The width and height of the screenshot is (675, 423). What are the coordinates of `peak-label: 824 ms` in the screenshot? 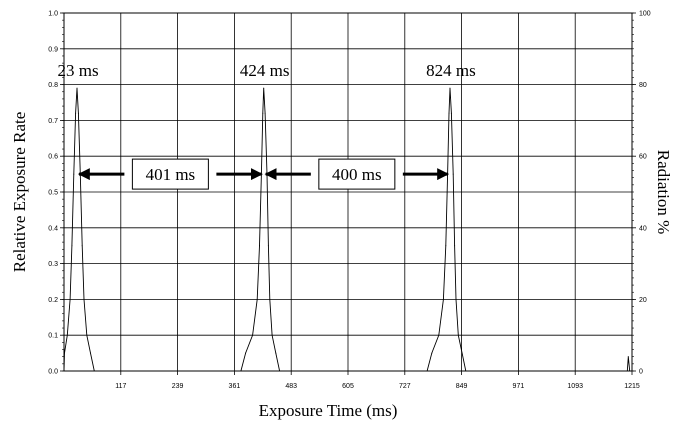 It's located at (451, 70).